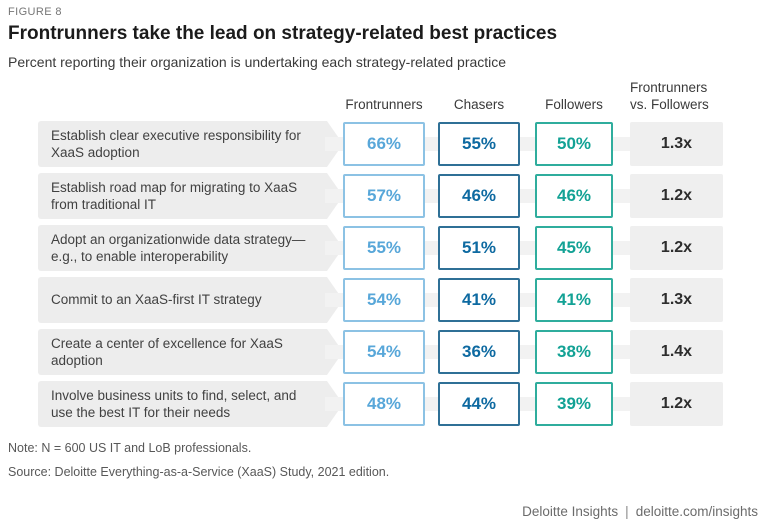 The image size is (768, 525). Describe the element at coordinates (524, 144) in the screenshot. I see `row-cells: 66% 55% 50% 1.3x` at that location.